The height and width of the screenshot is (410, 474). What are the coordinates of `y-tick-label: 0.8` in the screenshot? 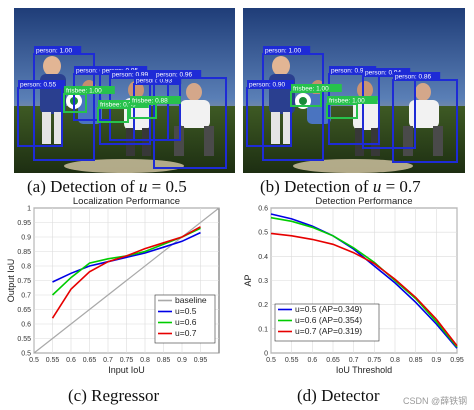 It's located at (26, 267).